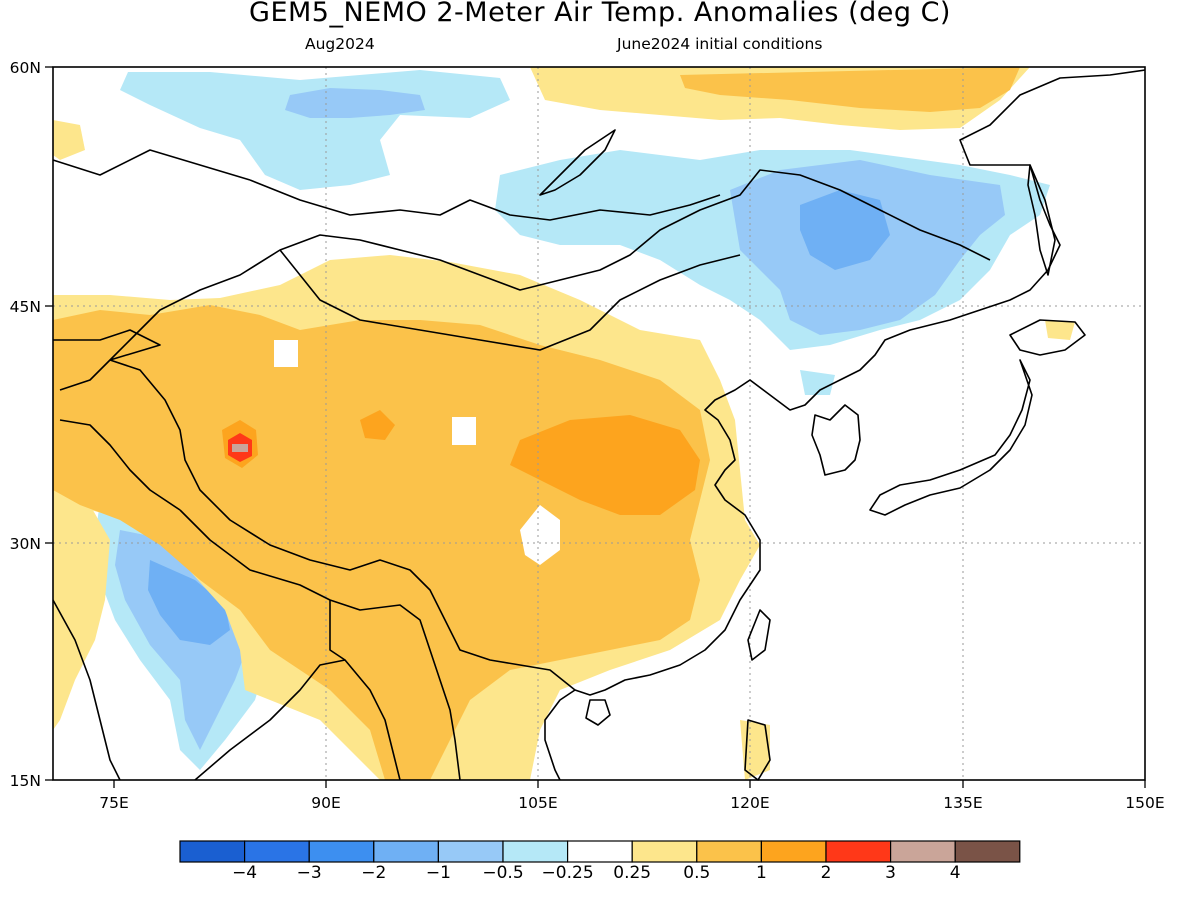 Image resolution: width=1200 pixels, height=900 pixels. I want to click on anomaly-region-india-cool-peak, so click(189, 602).